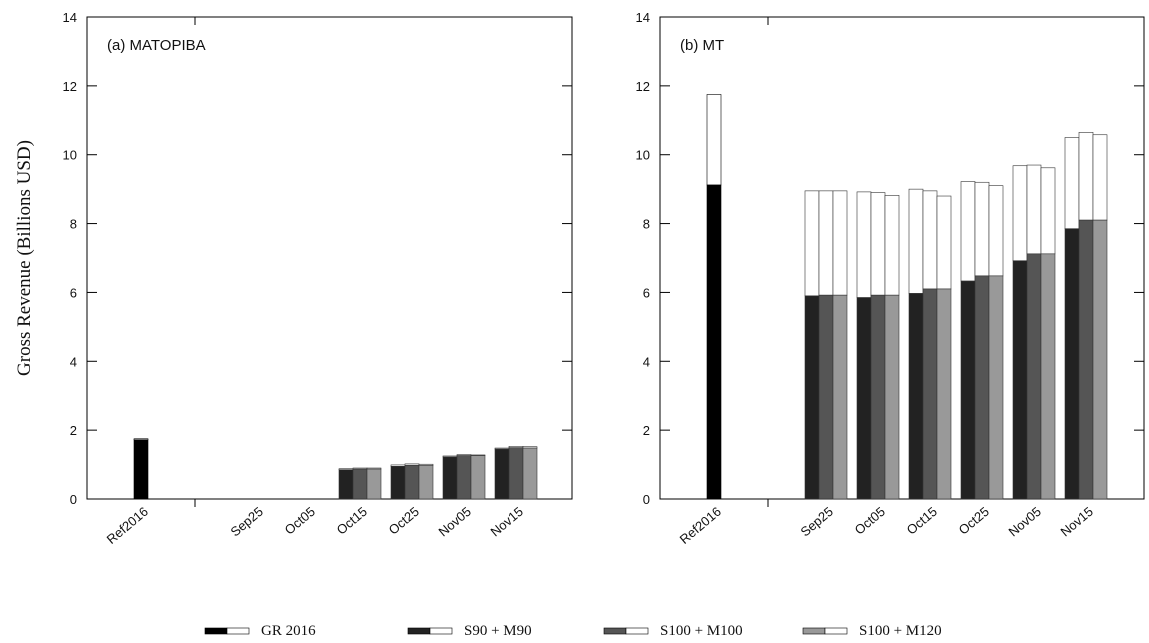  Describe the element at coordinates (878, 397) in the screenshot. I see `bar-oct05-s1` at that location.